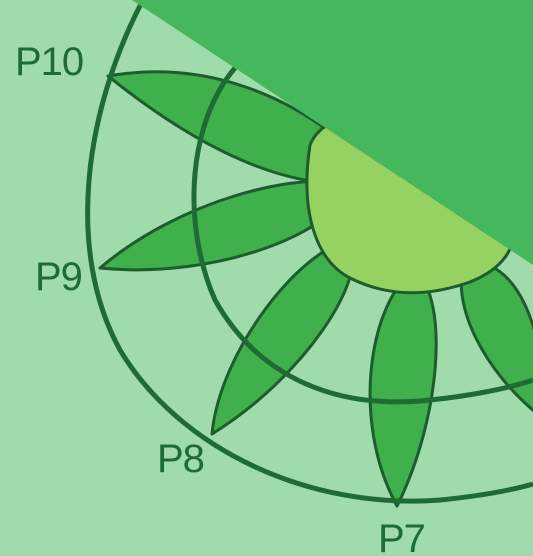  Describe the element at coordinates (58, 277) in the screenshot. I see `label-p9: P9` at that location.